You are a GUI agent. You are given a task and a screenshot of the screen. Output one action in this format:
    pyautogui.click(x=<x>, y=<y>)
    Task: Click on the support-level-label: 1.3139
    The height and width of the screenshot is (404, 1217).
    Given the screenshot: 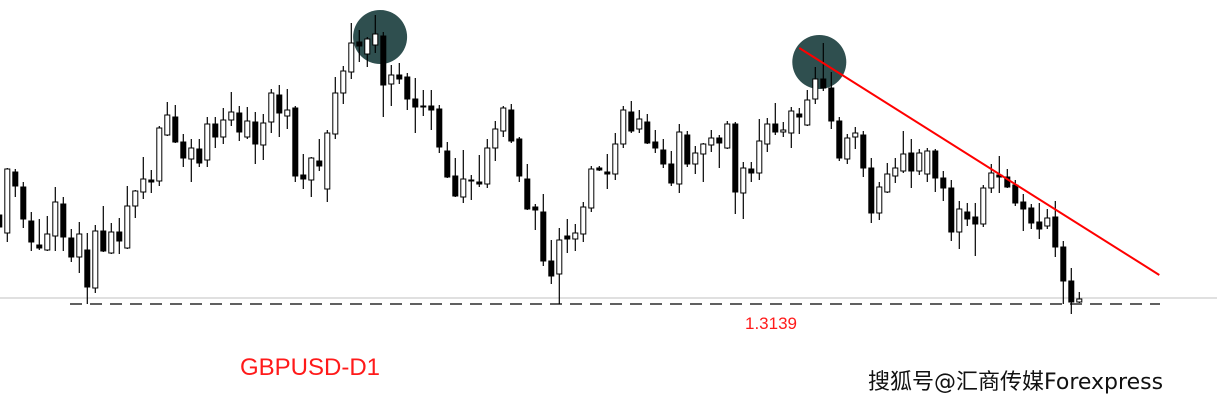 What is the action you would take?
    pyautogui.click(x=771, y=323)
    